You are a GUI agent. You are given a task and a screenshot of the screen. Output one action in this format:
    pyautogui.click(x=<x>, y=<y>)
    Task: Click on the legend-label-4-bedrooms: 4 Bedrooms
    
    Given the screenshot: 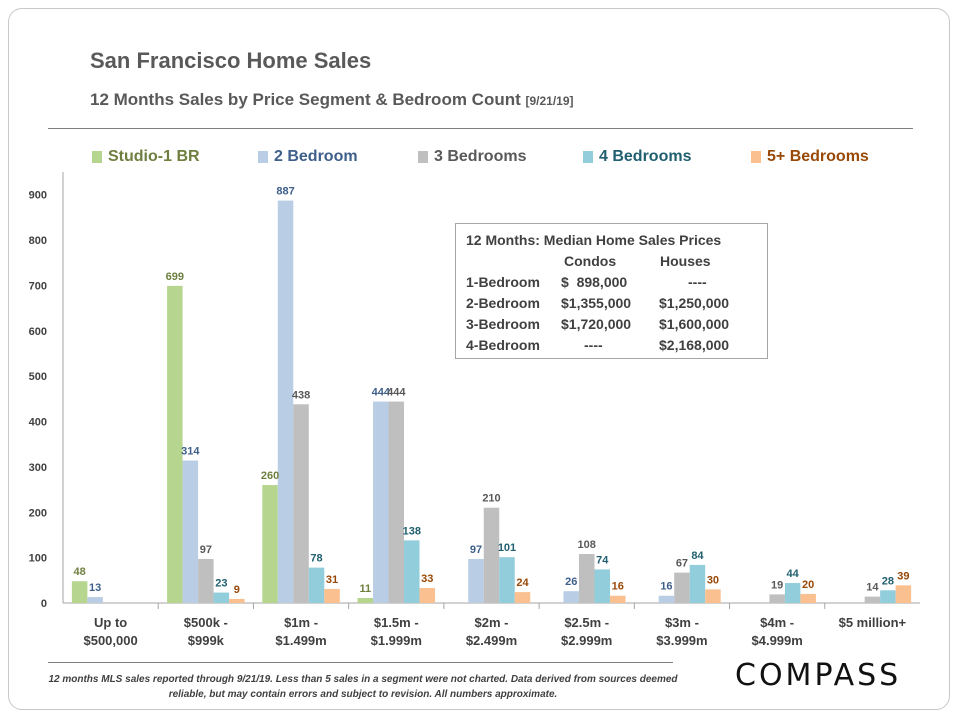 What is the action you would take?
    pyautogui.click(x=645, y=156)
    